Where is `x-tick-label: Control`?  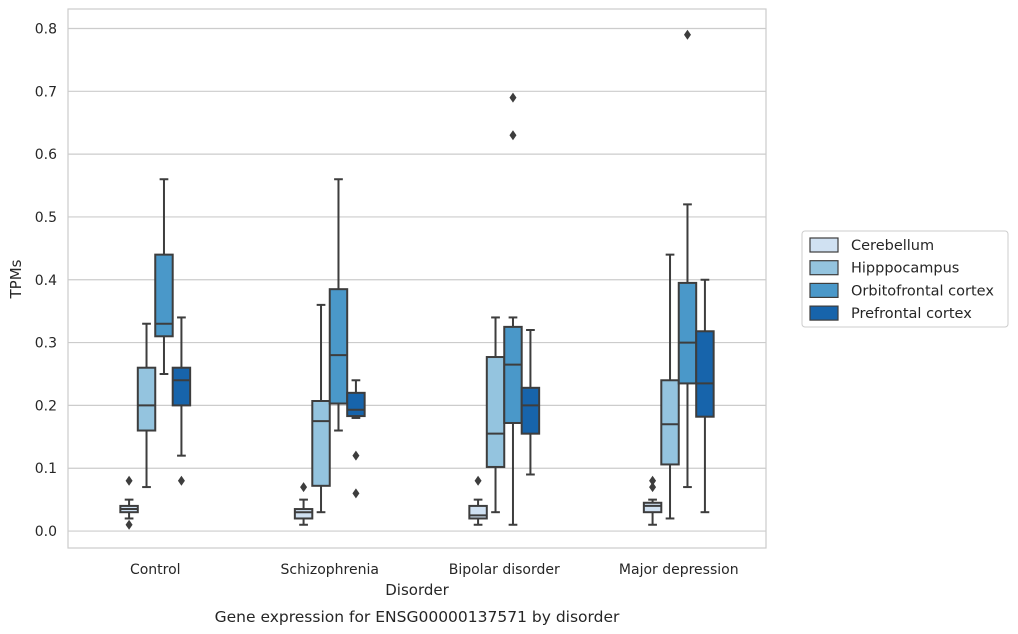
x-tick-label: Control is located at coordinates (155, 570).